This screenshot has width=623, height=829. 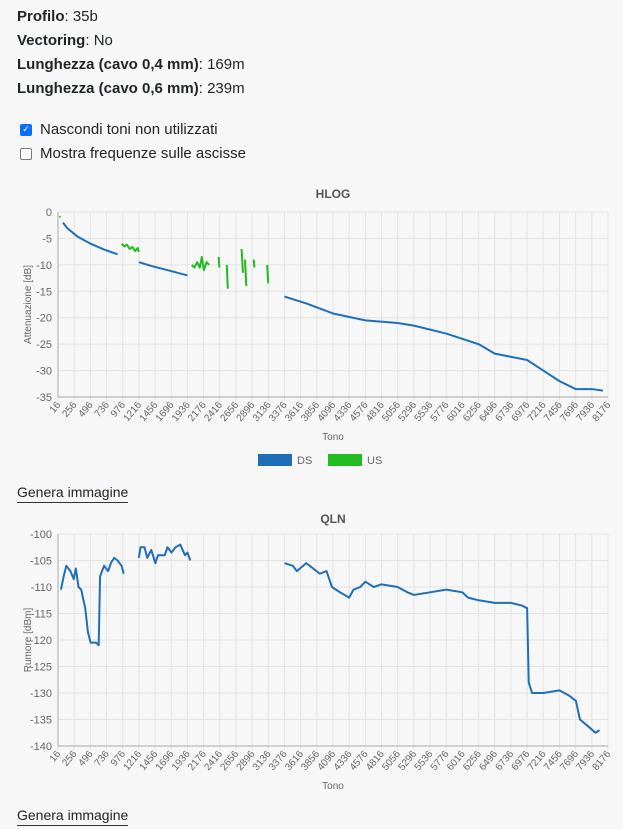 What do you see at coordinates (41, 588) in the screenshot?
I see `y-tick-label: -110` at bounding box center [41, 588].